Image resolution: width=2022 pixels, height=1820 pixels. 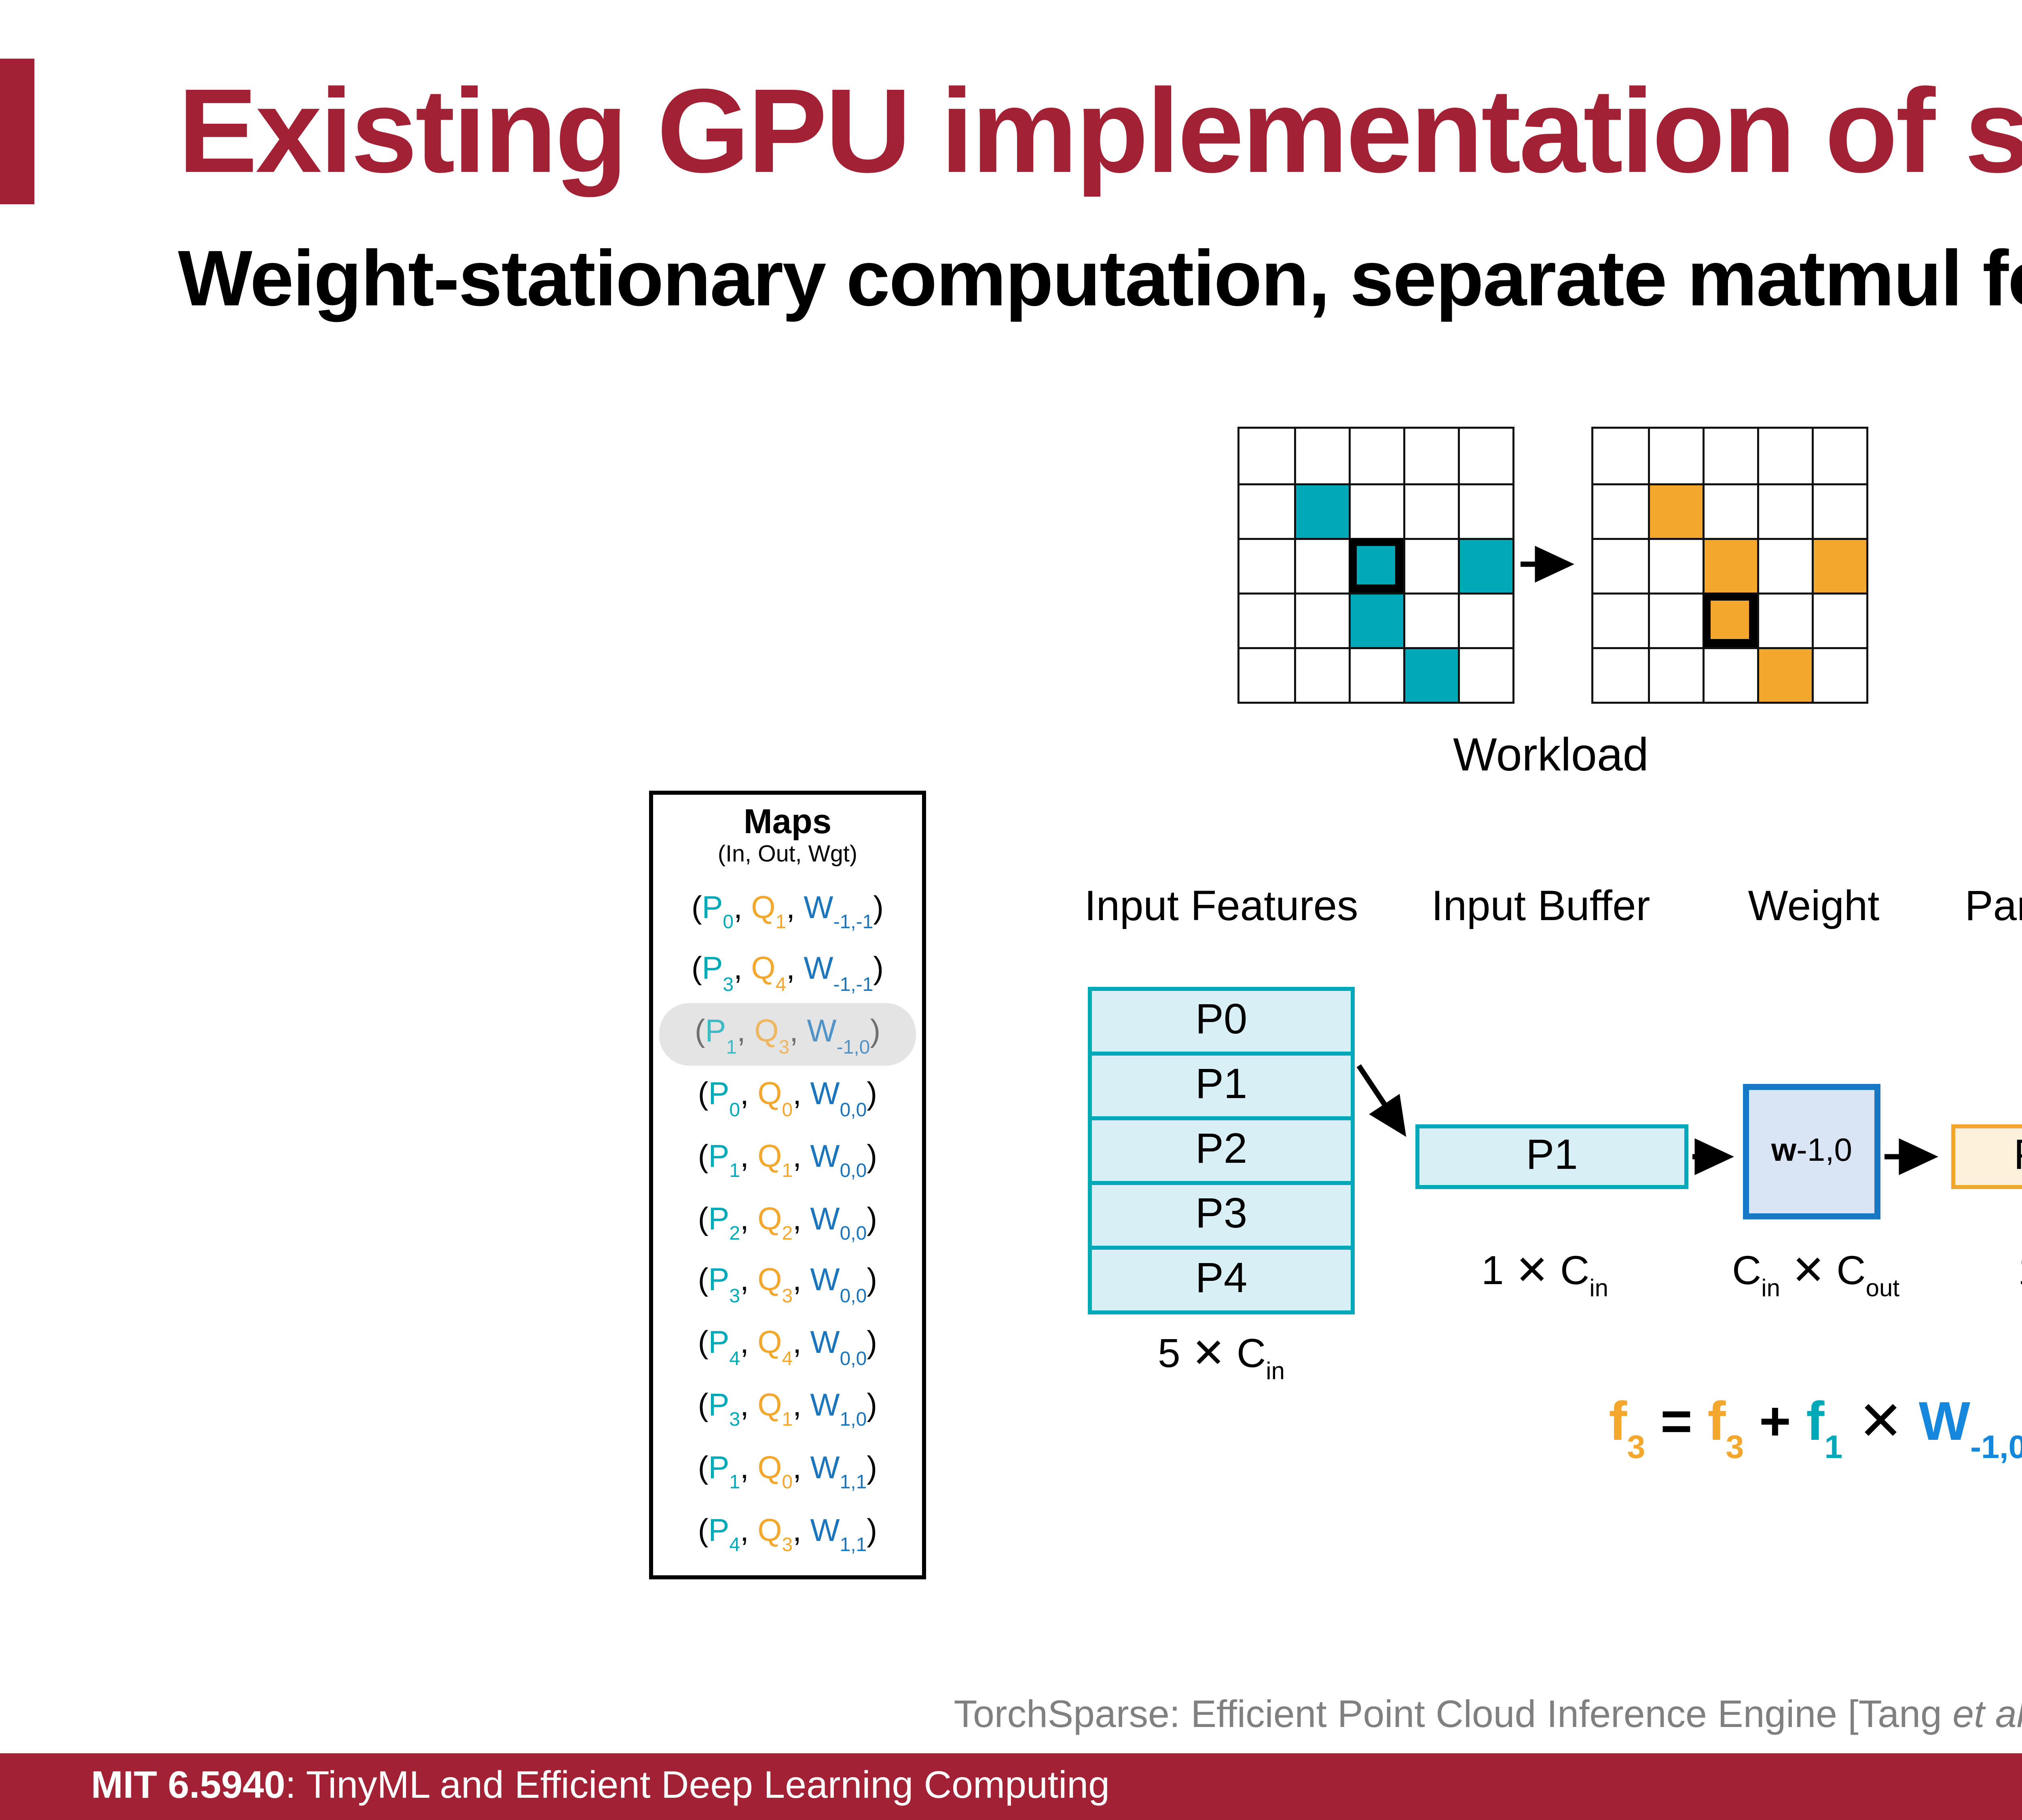 What do you see at coordinates (1544, 1276) in the screenshot?
I see `input-buffer-dim: 1 ✕ Cin` at bounding box center [1544, 1276].